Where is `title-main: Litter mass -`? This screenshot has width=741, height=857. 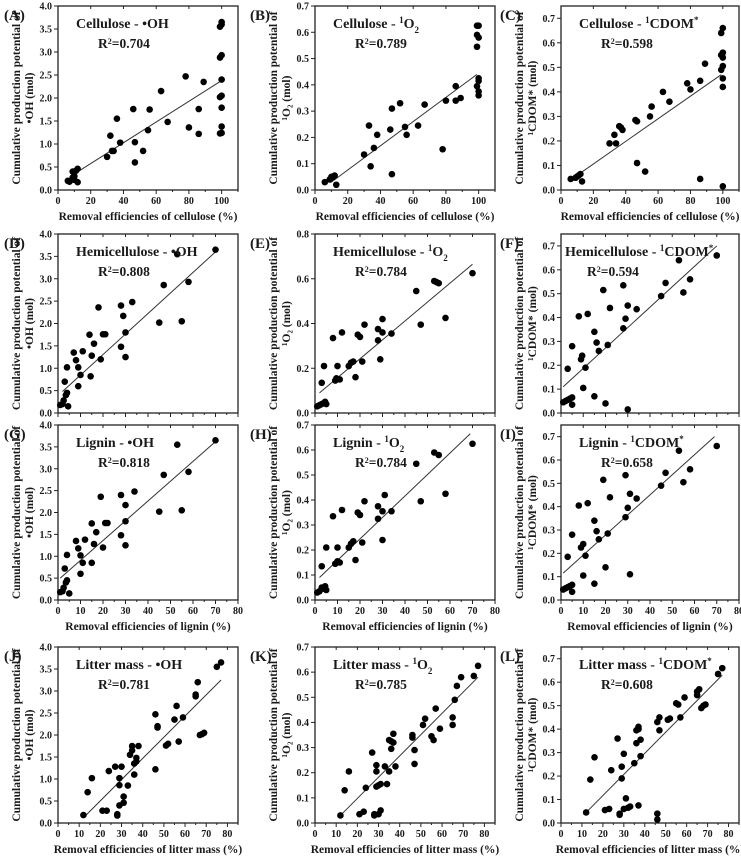 title-main: Litter mass - is located at coordinates (372, 665).